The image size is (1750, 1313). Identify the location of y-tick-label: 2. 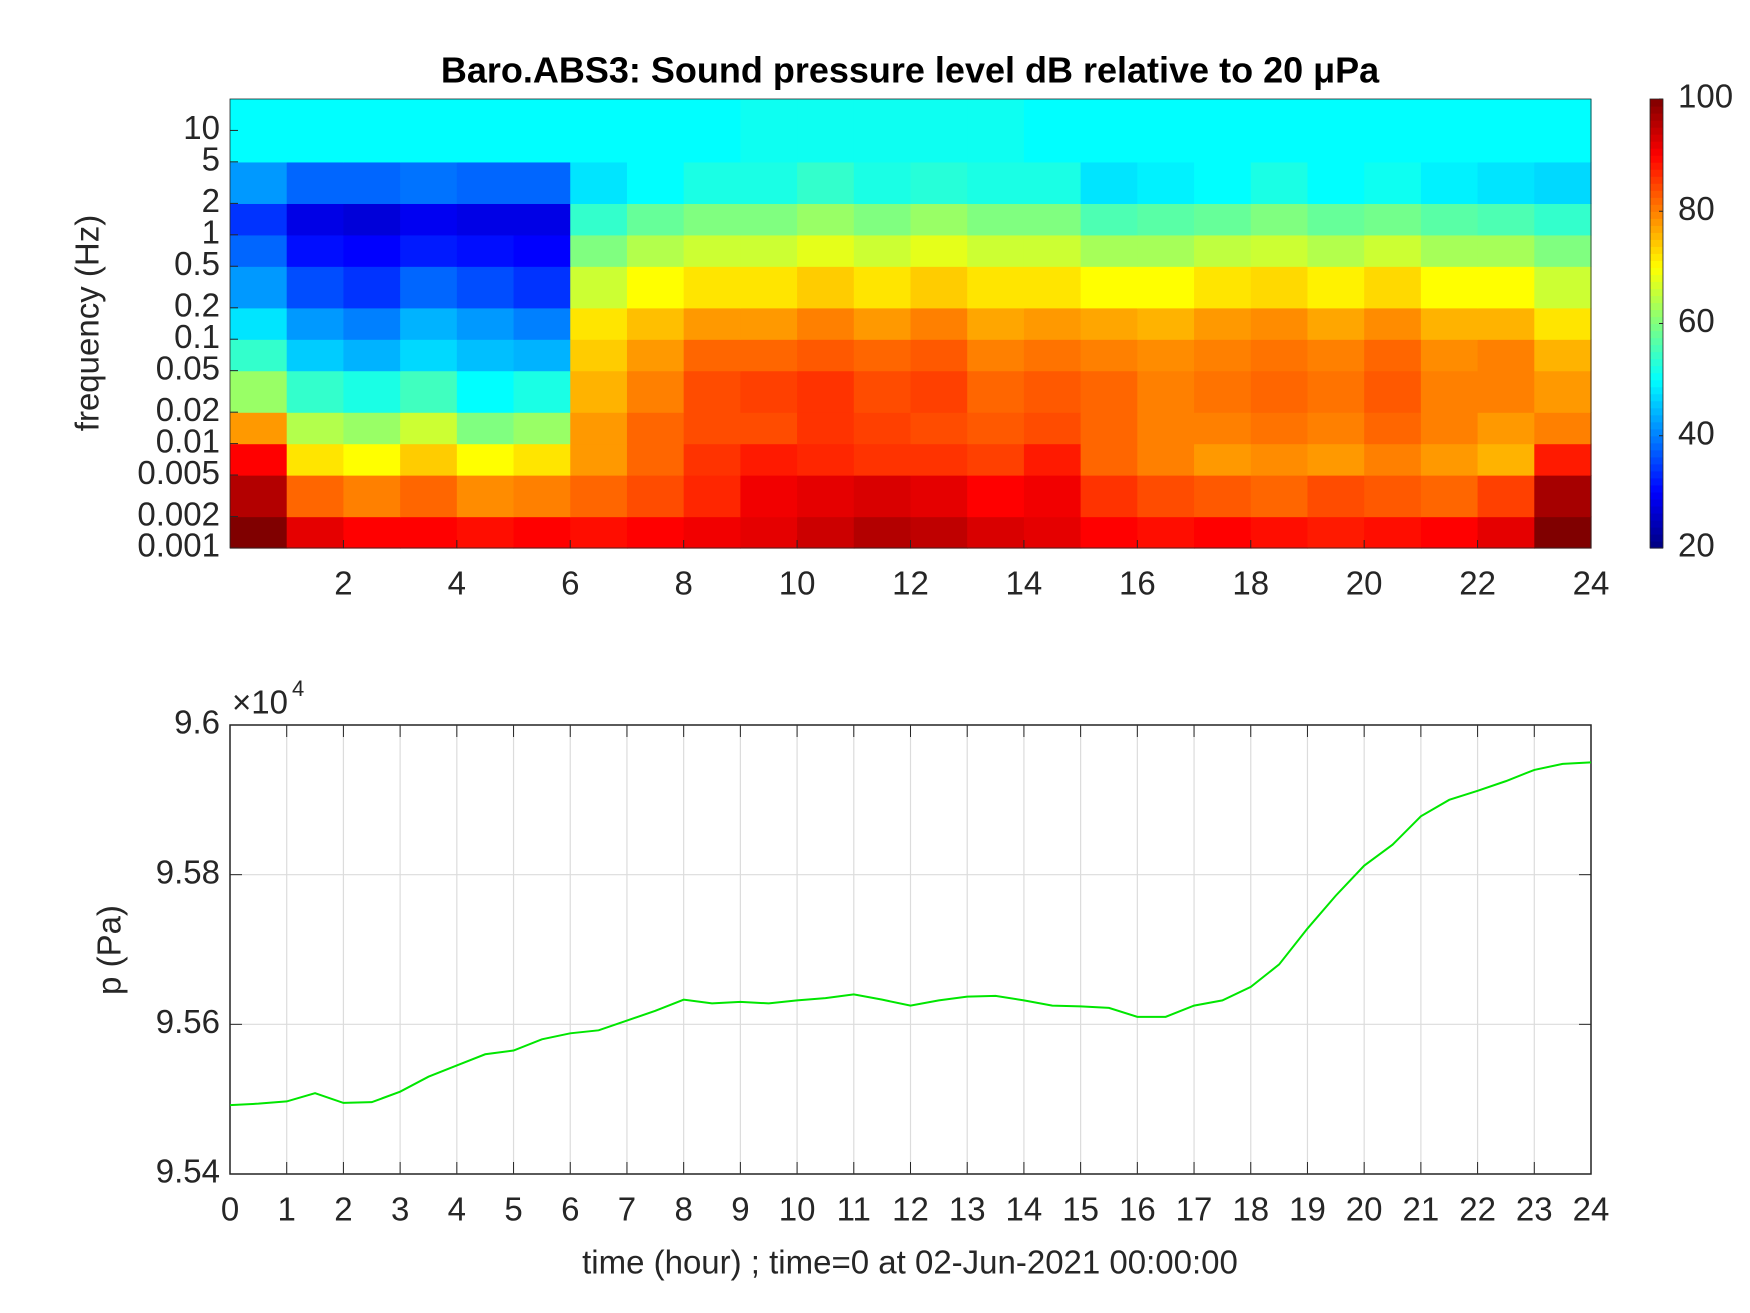
(211, 200).